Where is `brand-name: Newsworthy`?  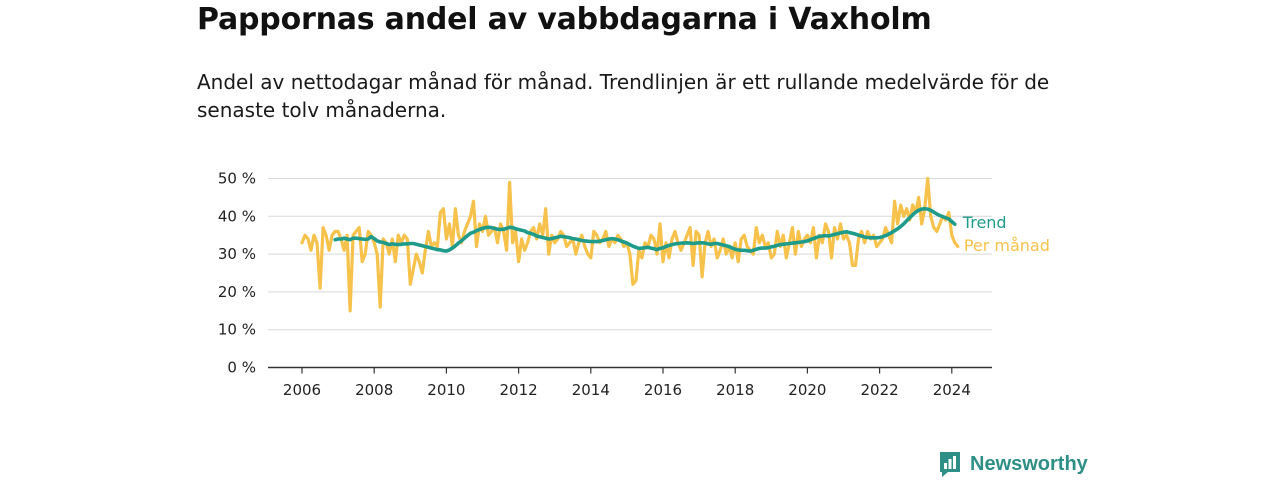 brand-name: Newsworthy is located at coordinates (1029, 463).